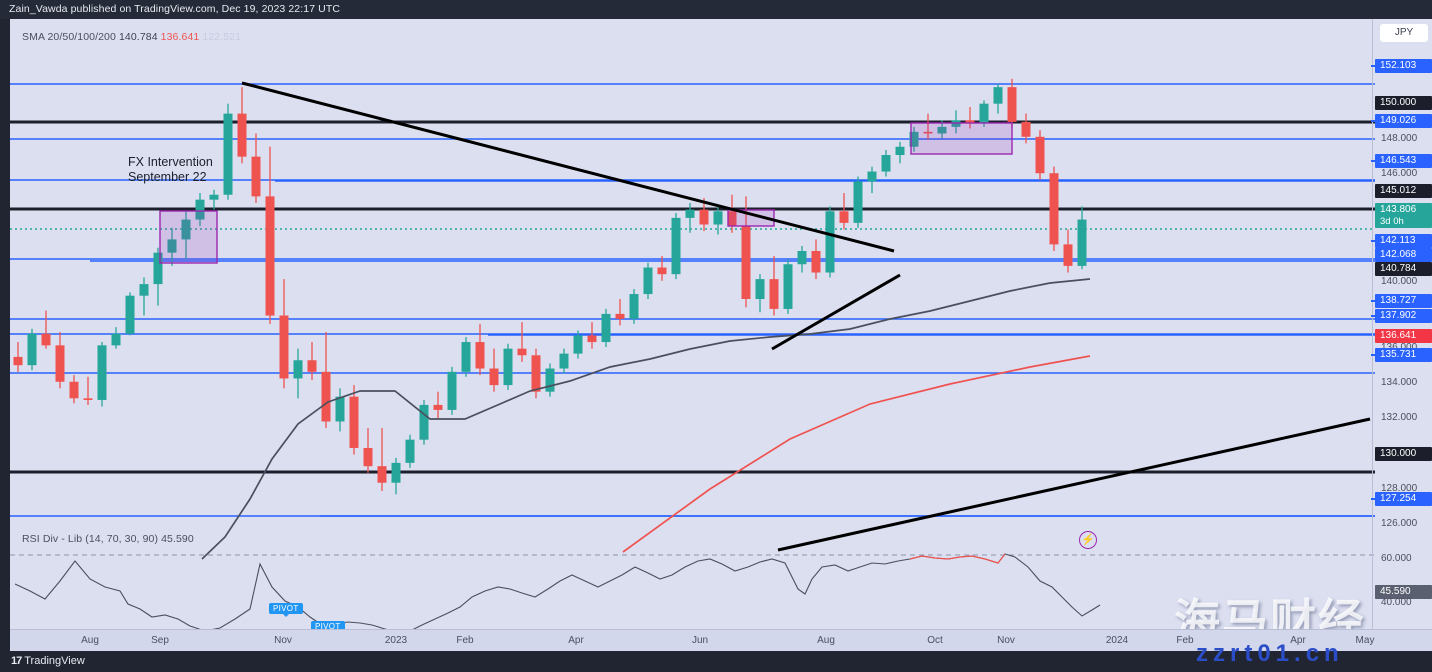  Describe the element at coordinates (1403, 241) in the screenshot. I see `price-label: 142.113` at that location.